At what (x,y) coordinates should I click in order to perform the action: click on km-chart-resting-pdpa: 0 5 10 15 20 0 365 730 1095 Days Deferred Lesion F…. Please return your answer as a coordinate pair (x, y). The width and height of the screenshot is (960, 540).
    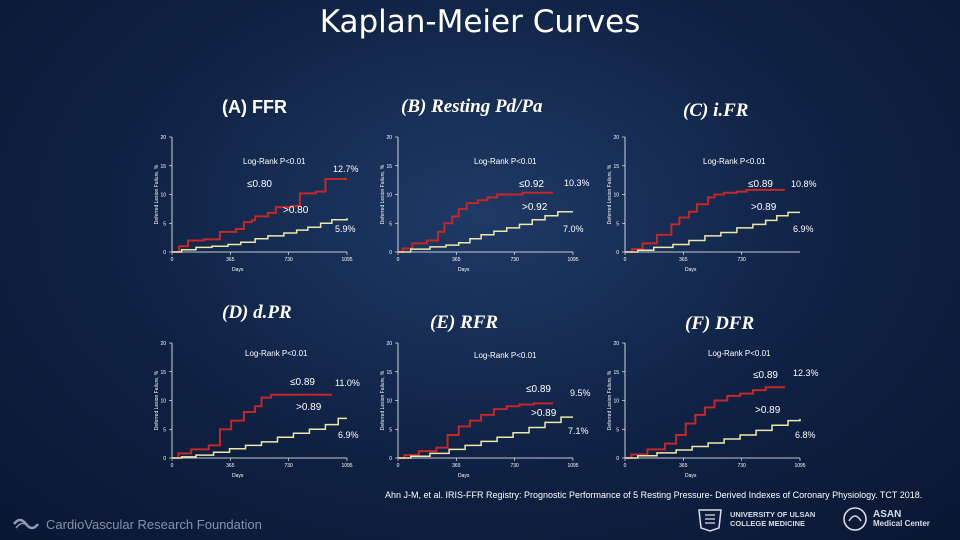
    Looking at the image, I should click on (485, 204).